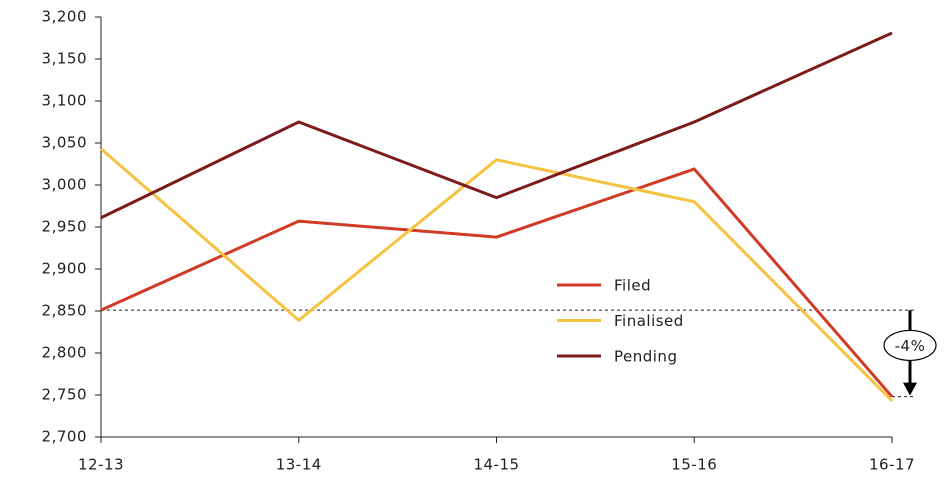  Describe the element at coordinates (299, 465) in the screenshot. I see `x-tick-label: 13-14` at that location.